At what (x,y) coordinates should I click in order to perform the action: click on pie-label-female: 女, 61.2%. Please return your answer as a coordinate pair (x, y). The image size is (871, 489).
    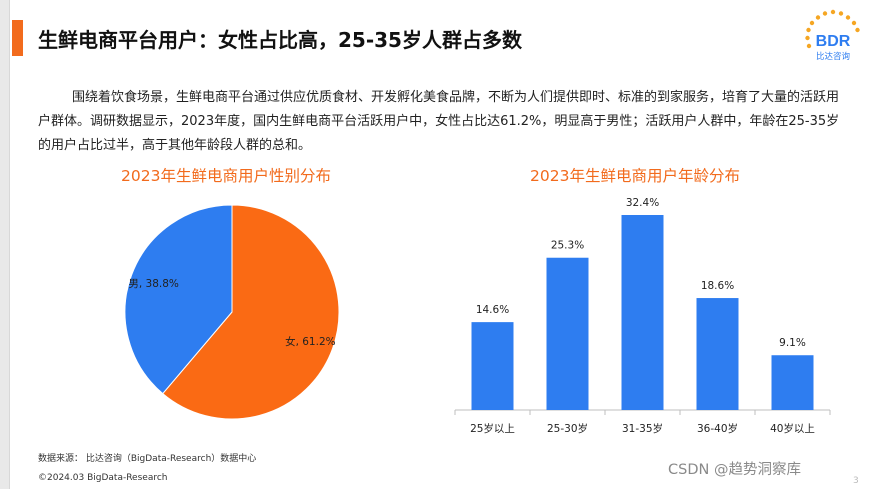
    Looking at the image, I should click on (310, 341).